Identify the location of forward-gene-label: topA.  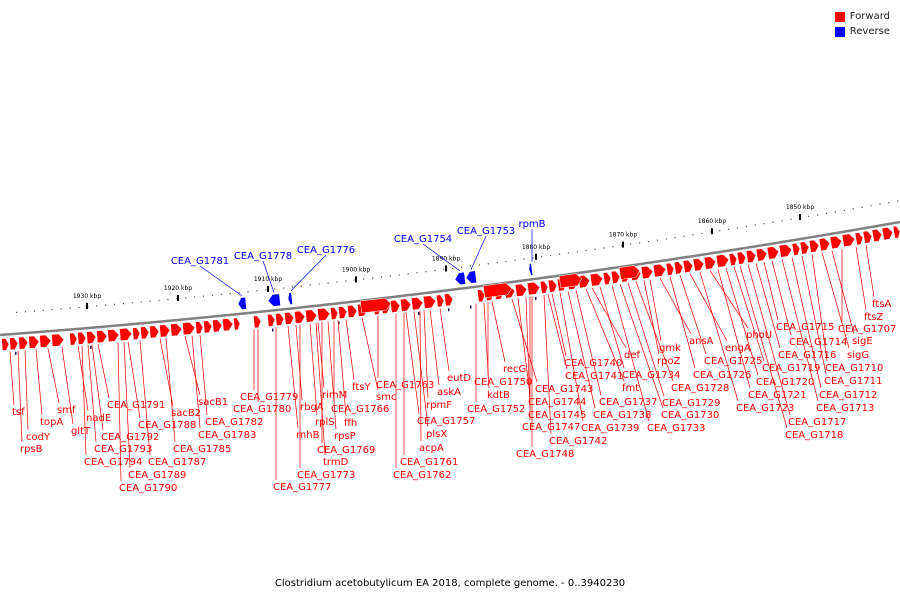
(51, 422).